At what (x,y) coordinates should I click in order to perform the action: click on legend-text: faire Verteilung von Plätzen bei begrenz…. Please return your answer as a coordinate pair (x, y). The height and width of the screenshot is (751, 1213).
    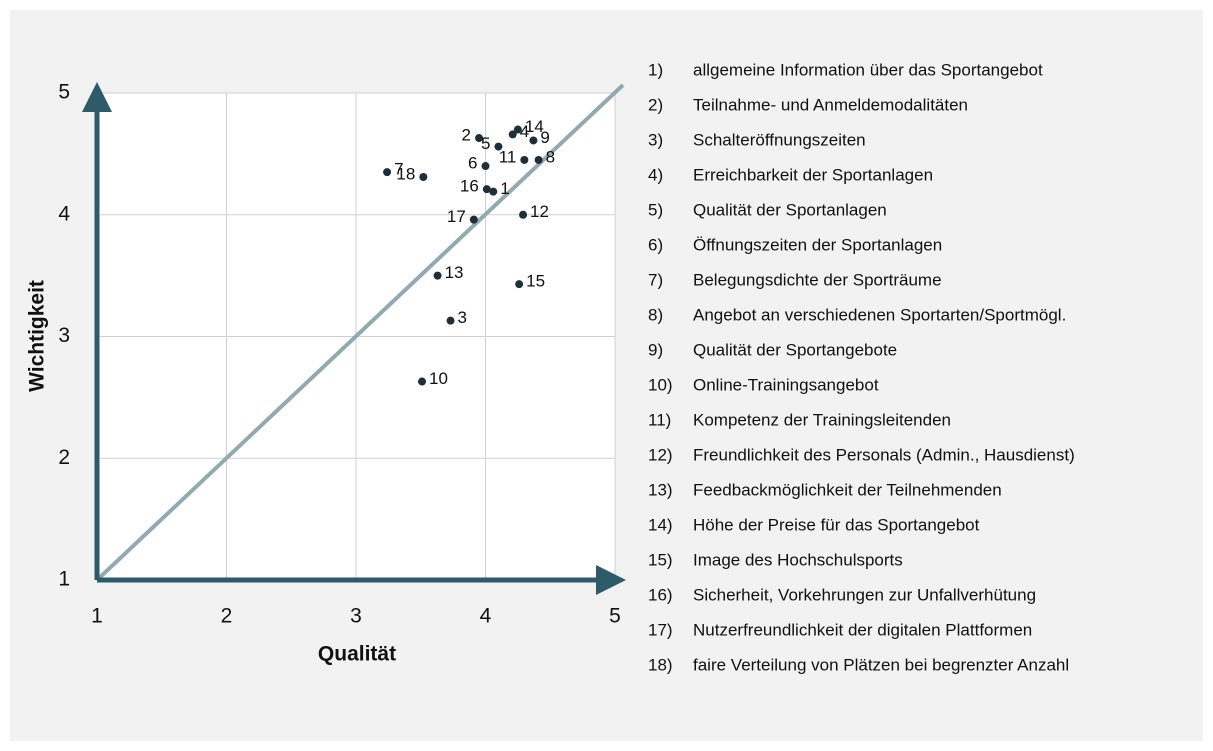
    Looking at the image, I should click on (881, 664).